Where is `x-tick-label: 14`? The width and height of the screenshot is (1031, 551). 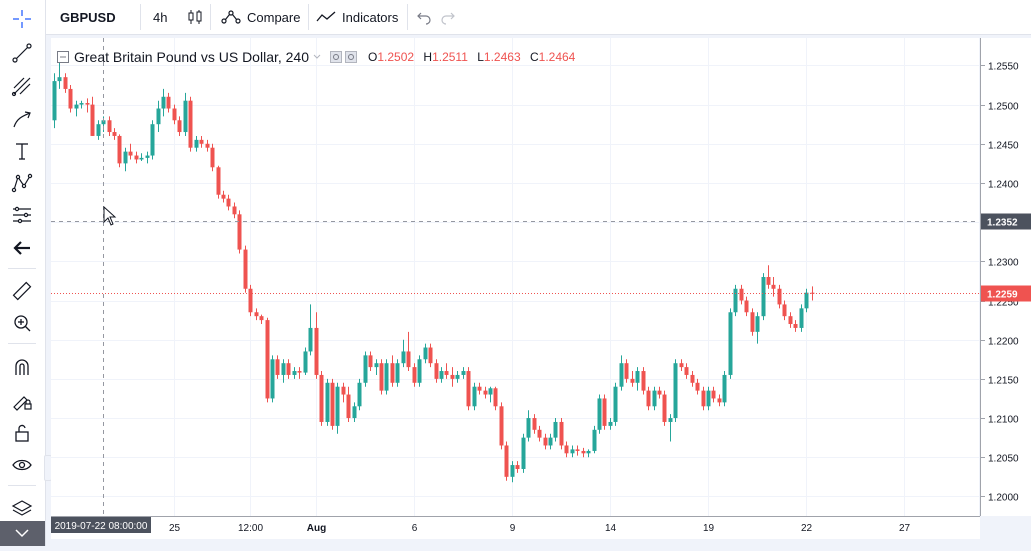 x-tick-label: 14 is located at coordinates (611, 528).